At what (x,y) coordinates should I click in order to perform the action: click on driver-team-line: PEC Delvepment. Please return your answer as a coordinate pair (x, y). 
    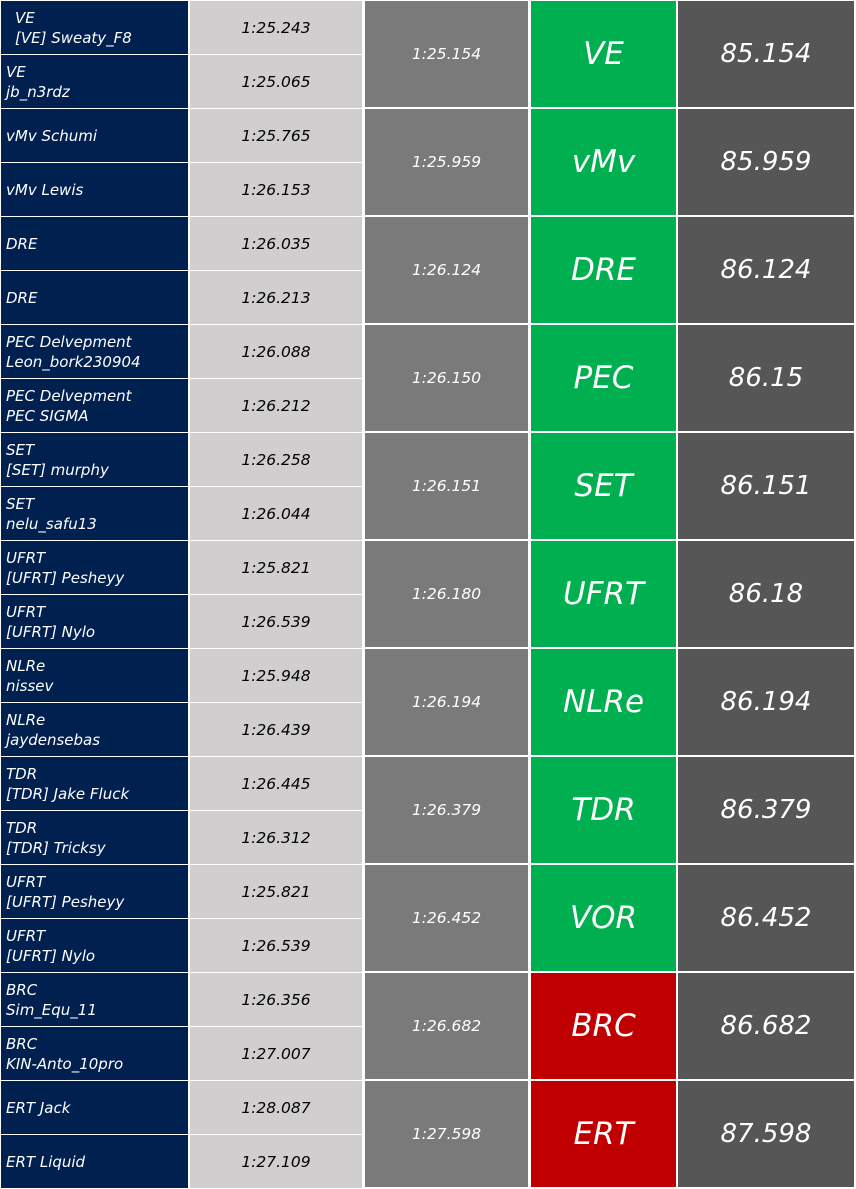
    Looking at the image, I should click on (69, 341).